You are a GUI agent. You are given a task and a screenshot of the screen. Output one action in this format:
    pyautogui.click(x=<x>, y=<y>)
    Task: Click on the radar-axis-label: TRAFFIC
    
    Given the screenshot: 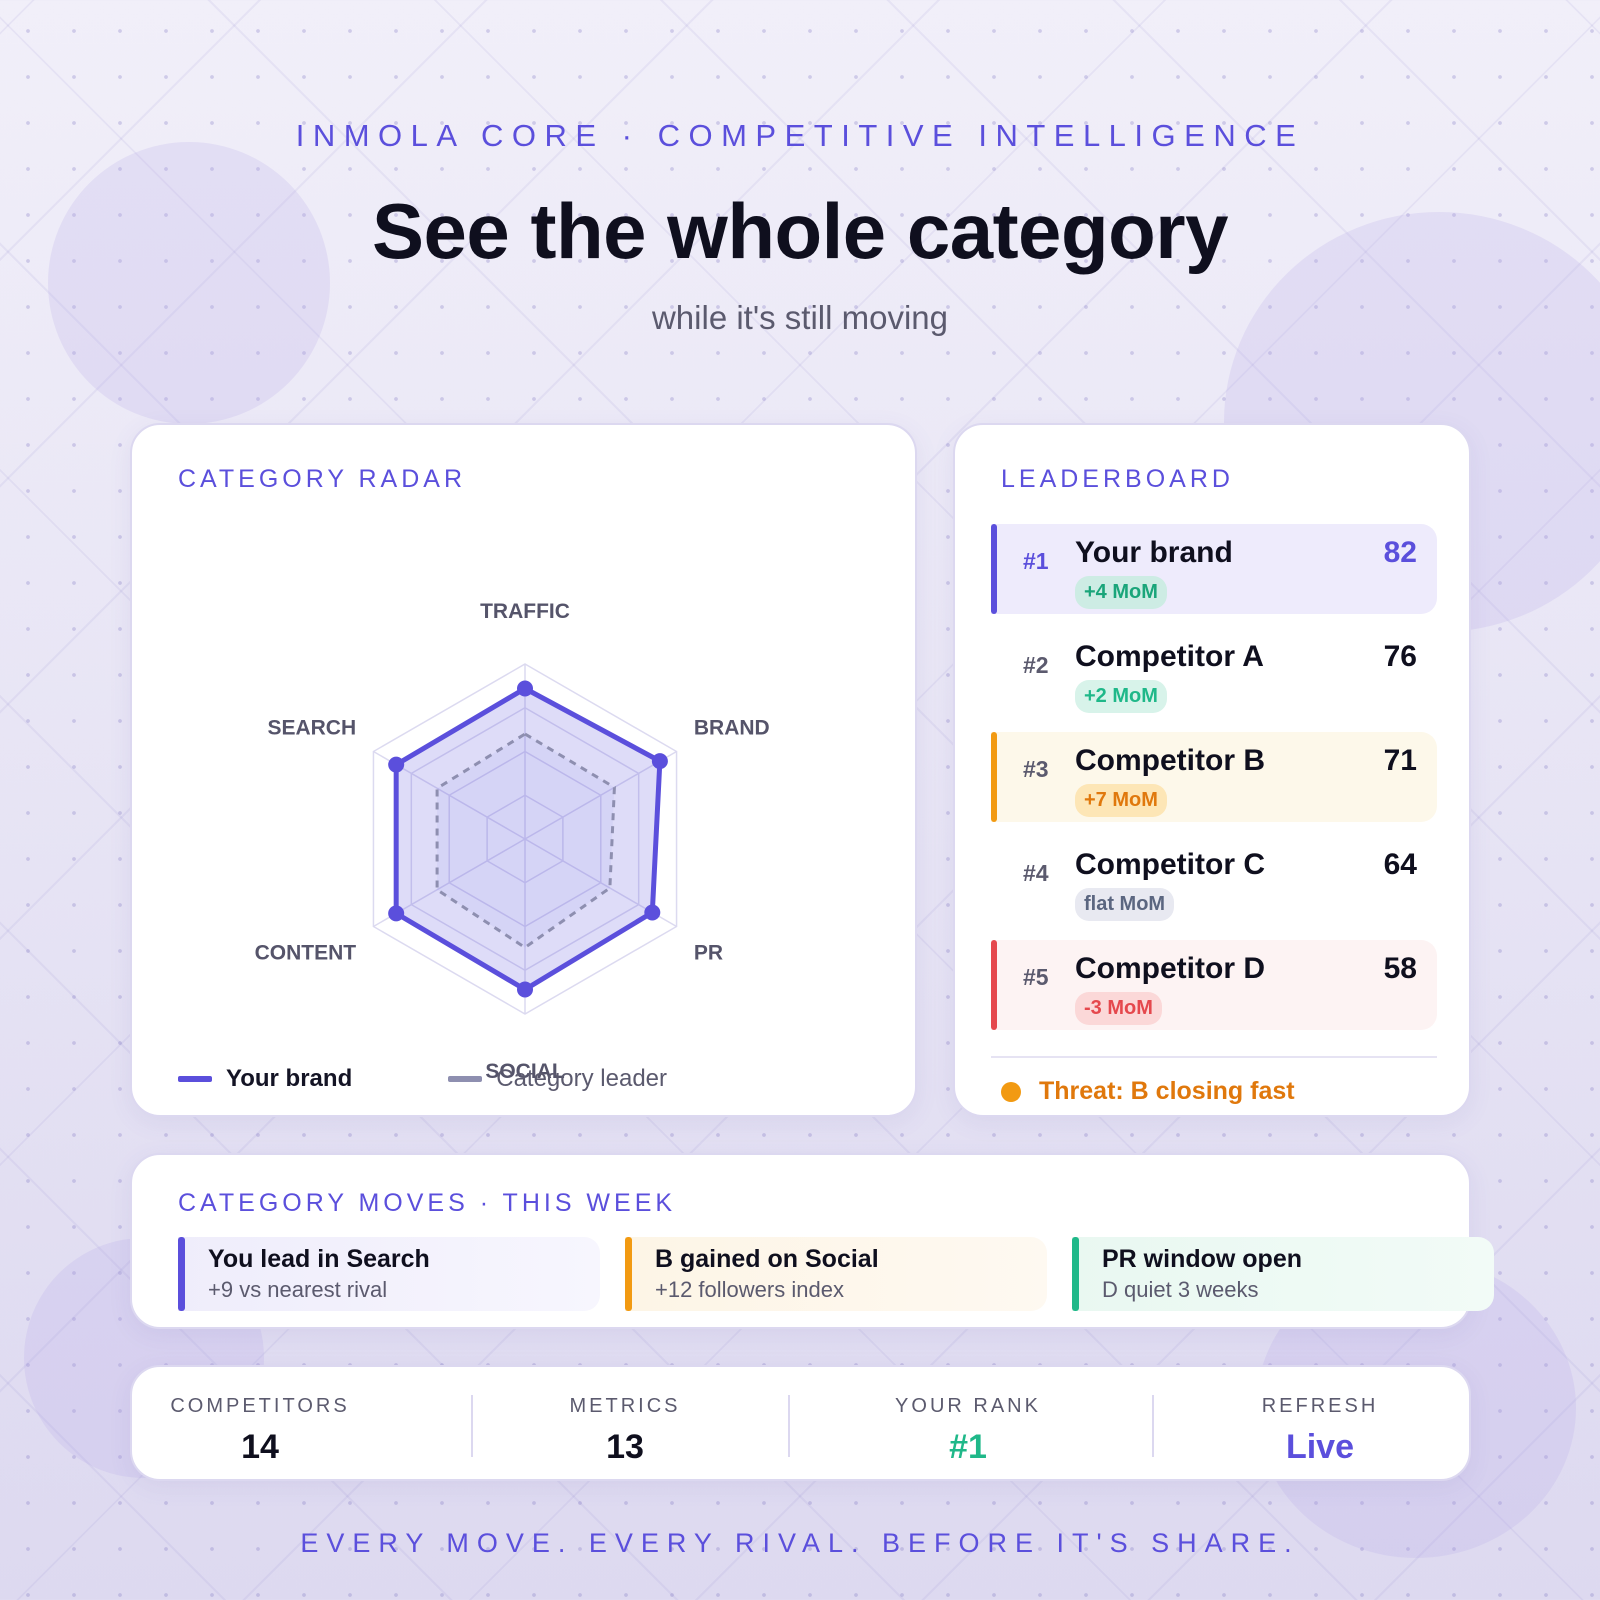 What is the action you would take?
    pyautogui.click(x=525, y=611)
    